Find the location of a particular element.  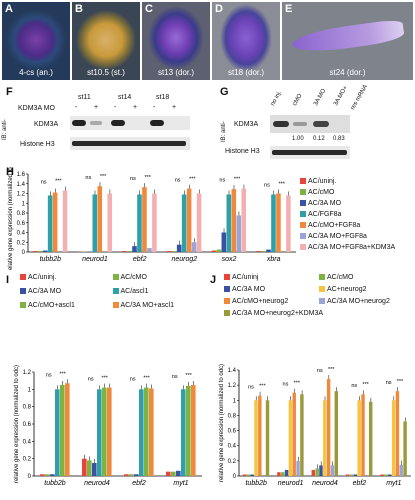

quant-value: 1.00 is located at coordinates (298, 139).